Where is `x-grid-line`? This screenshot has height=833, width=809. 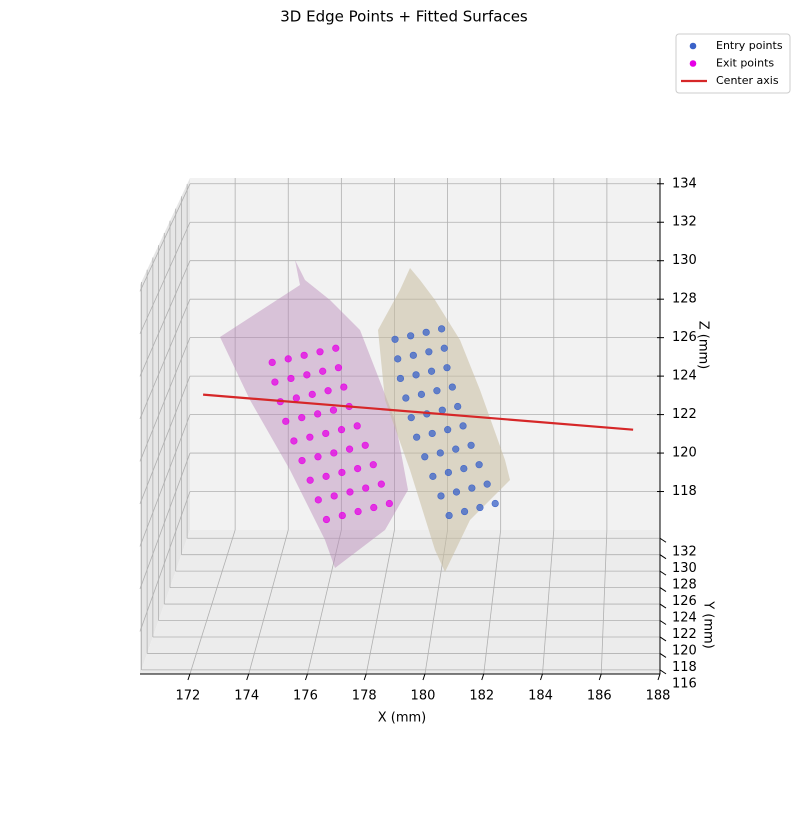 x-grid-line is located at coordinates (548, 602).